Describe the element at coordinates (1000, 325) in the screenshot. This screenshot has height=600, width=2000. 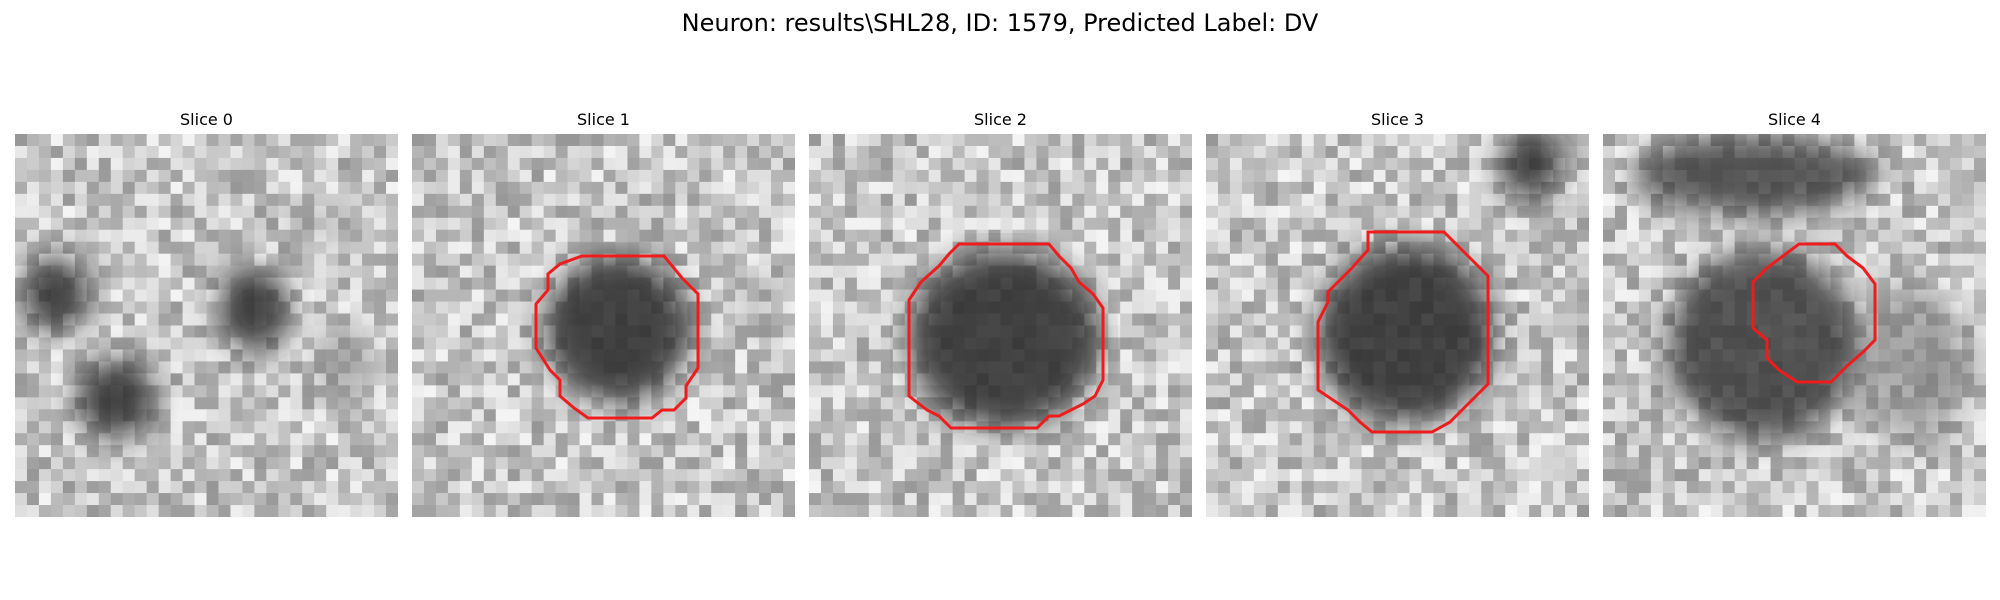
I see `slice-image` at that location.